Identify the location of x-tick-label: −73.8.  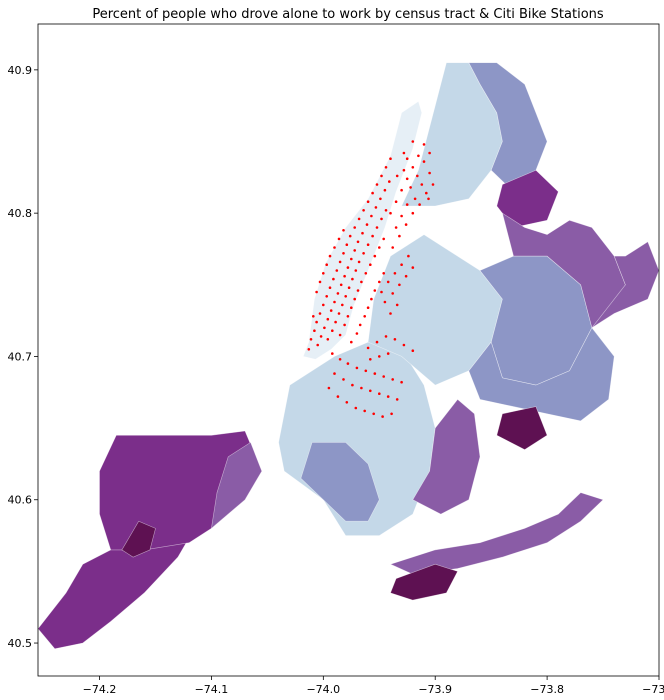
(547, 689).